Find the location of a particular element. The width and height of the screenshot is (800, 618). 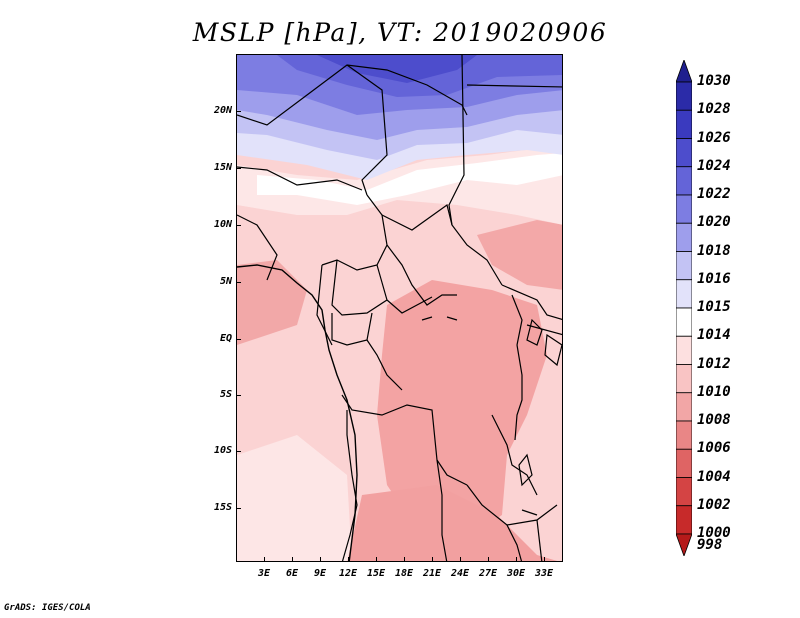

lon-label-30e: 30E is located at coordinates (516, 573).